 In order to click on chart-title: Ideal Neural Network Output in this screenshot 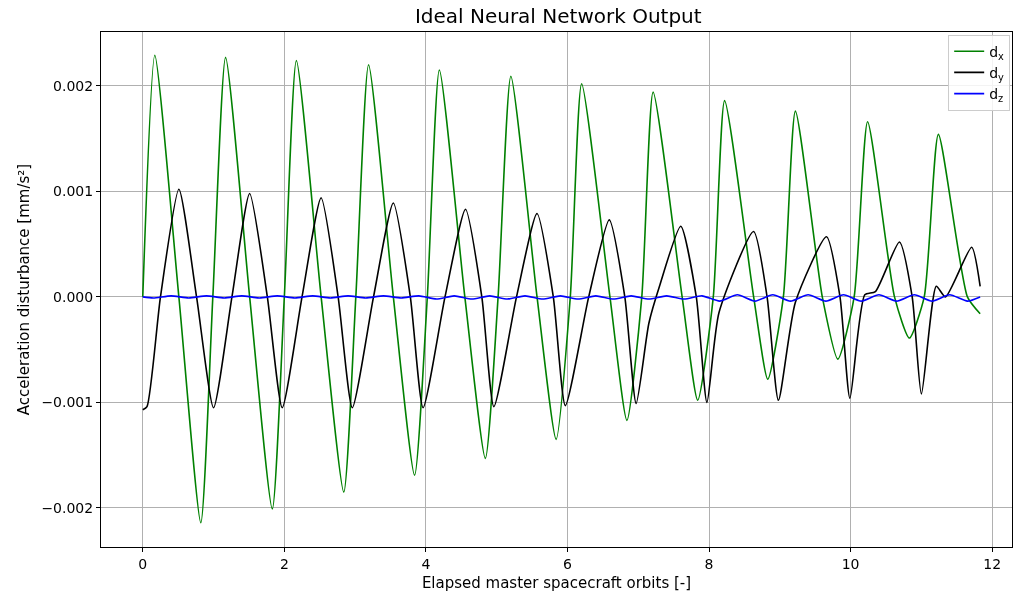, I will do `click(558, 15)`.